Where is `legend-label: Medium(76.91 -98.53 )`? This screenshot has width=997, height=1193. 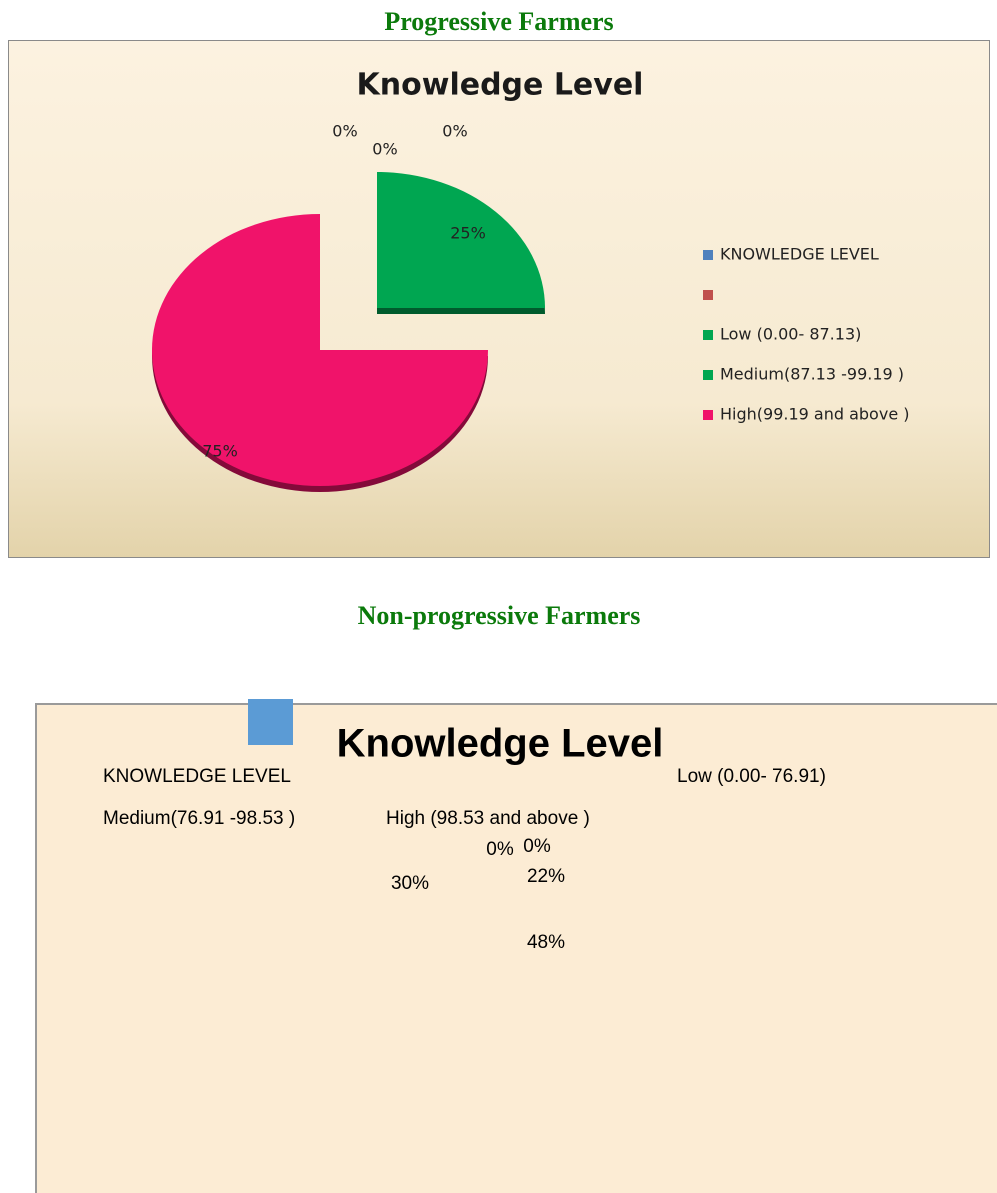 legend-label: Medium(76.91 -98.53 ) is located at coordinates (199, 818).